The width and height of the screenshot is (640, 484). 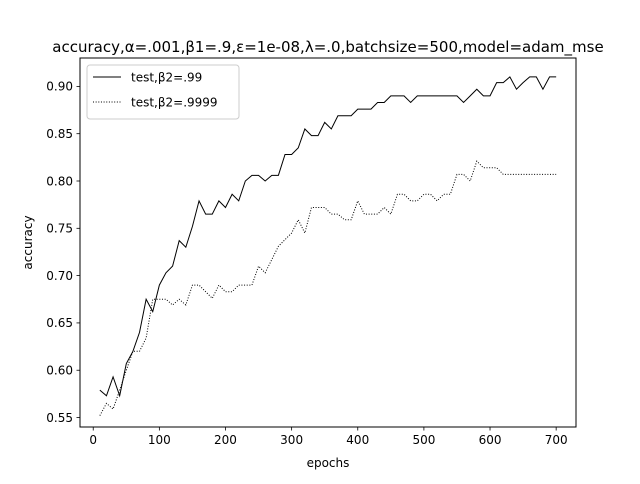 I want to click on y-tick-label: 0.65, so click(x=59, y=323).